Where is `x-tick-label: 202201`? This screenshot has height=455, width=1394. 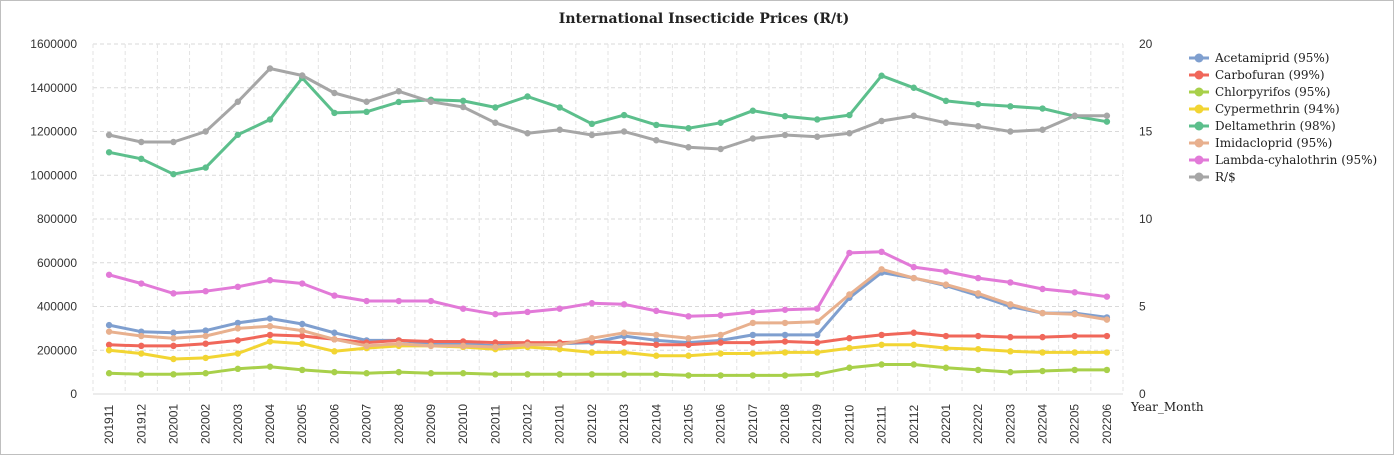 x-tick-label: 202201 is located at coordinates (946, 424).